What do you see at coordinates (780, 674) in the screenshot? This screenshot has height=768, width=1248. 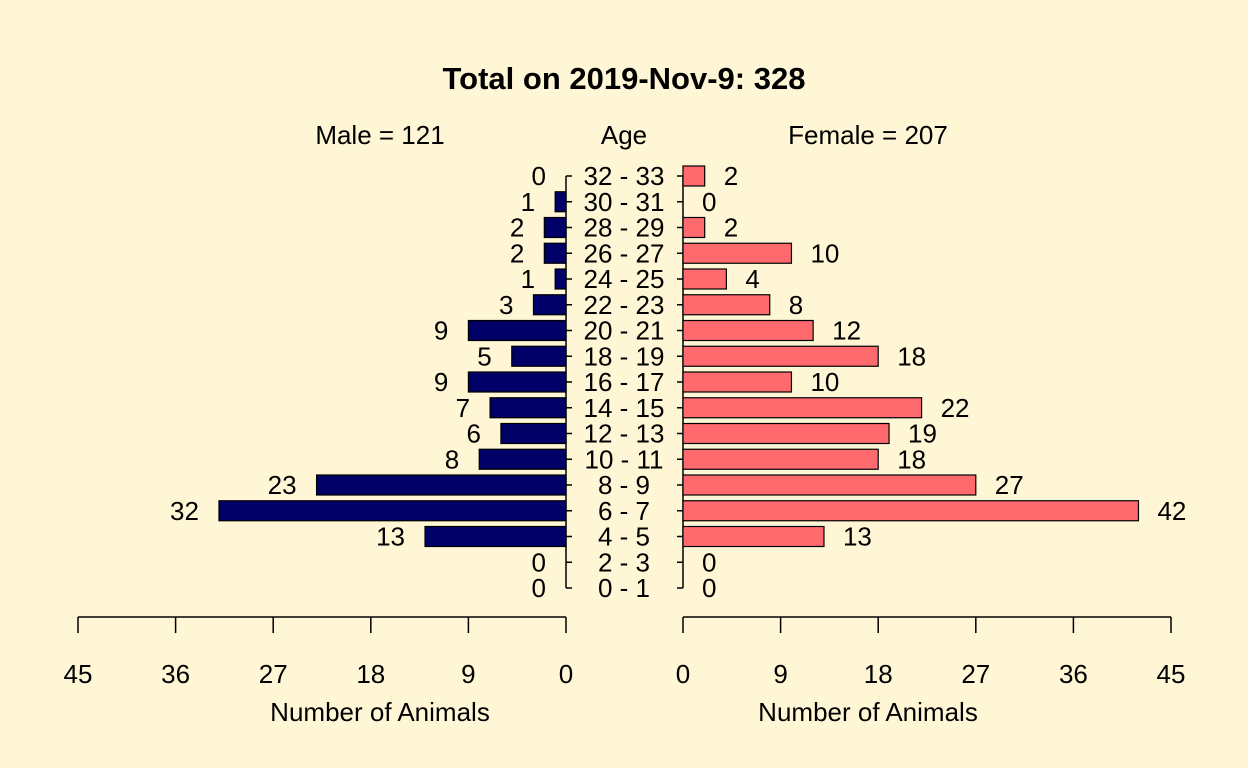 I see `female-x-tick-label: 9` at bounding box center [780, 674].